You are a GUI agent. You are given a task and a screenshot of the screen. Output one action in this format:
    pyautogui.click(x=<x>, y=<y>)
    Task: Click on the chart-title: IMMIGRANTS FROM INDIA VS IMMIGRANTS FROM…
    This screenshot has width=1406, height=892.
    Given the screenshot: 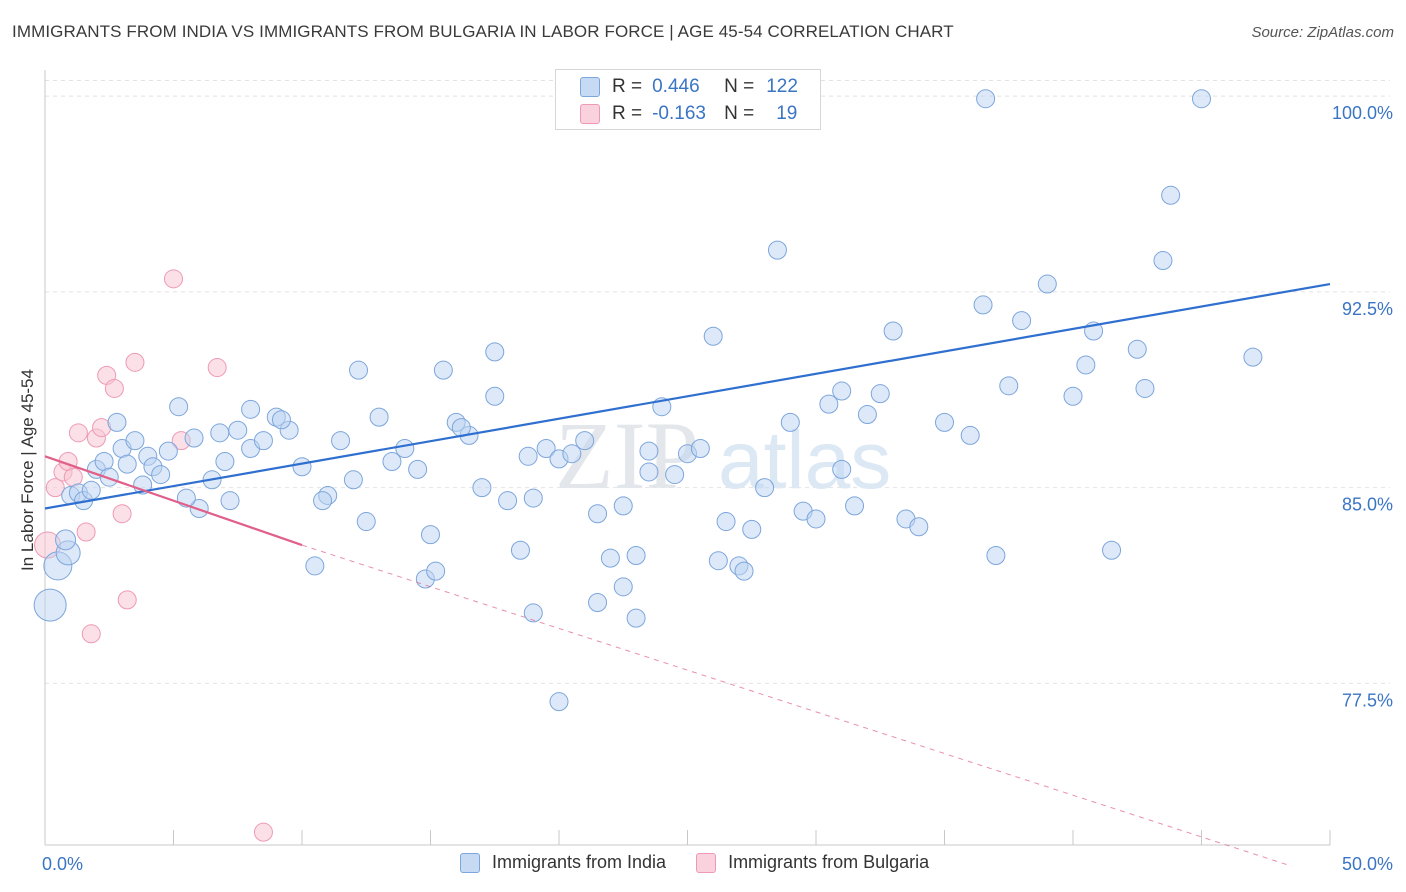 What is the action you would take?
    pyautogui.click(x=483, y=31)
    